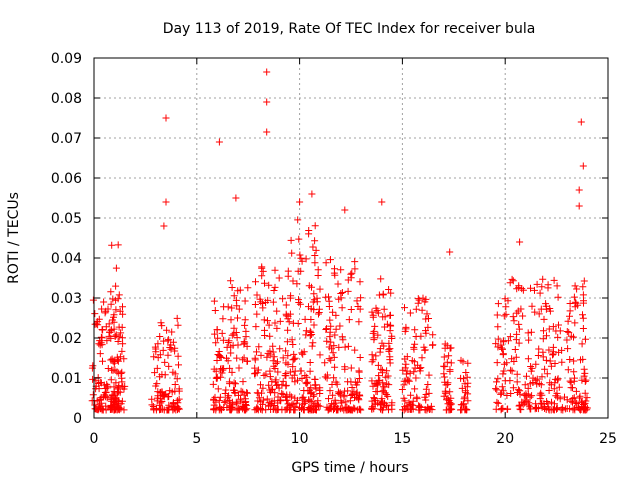  What do you see at coordinates (608, 439) in the screenshot?
I see `x-tick-label: 25` at bounding box center [608, 439].